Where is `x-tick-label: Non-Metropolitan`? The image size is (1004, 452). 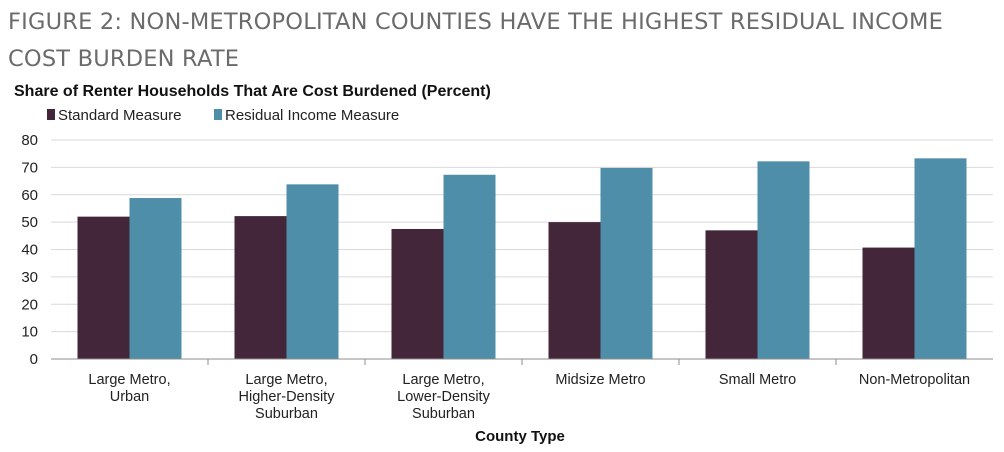 x-tick-label: Non-Metropolitan is located at coordinates (914, 380).